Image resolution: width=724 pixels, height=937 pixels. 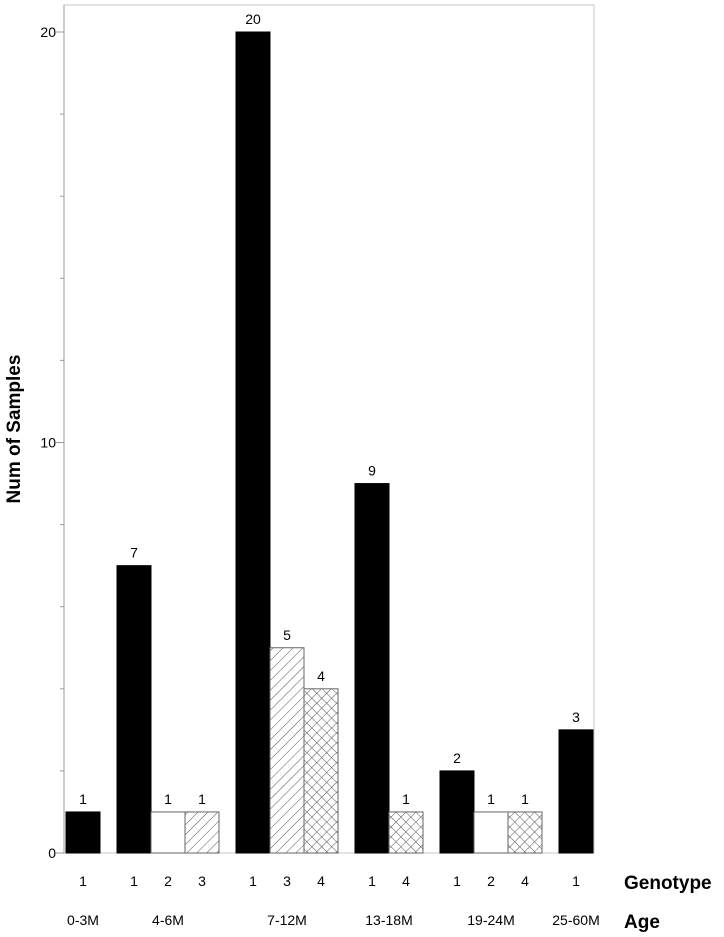 What do you see at coordinates (287, 920) in the screenshot?
I see `age-group-label: 7-12M` at bounding box center [287, 920].